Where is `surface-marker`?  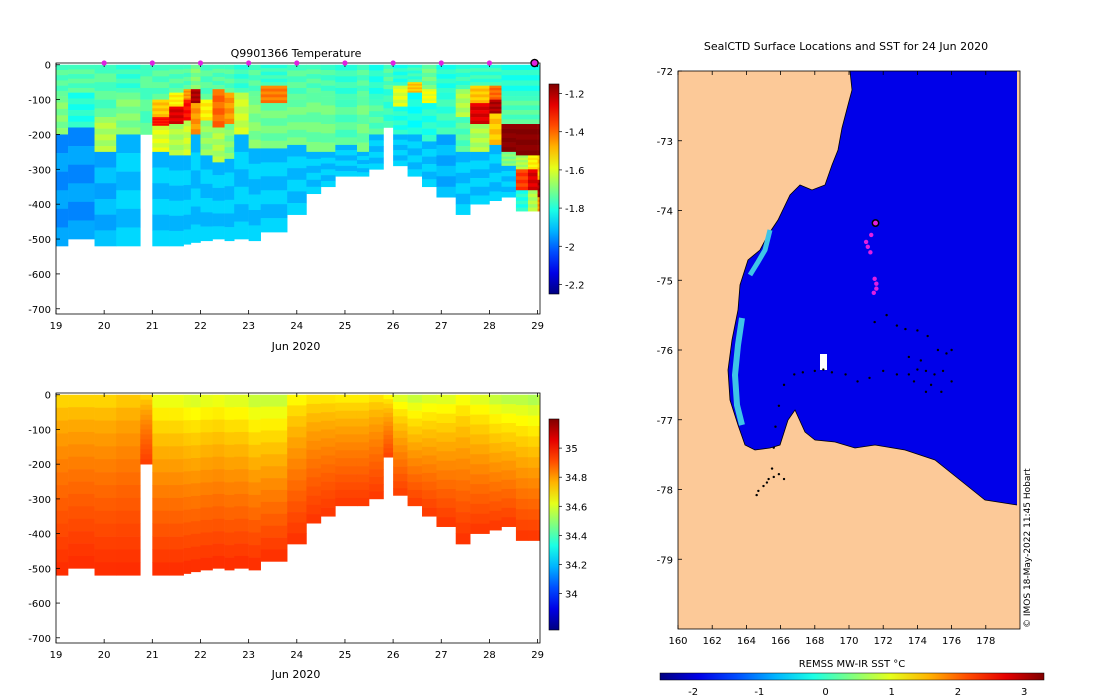 surface-marker is located at coordinates (152, 63).